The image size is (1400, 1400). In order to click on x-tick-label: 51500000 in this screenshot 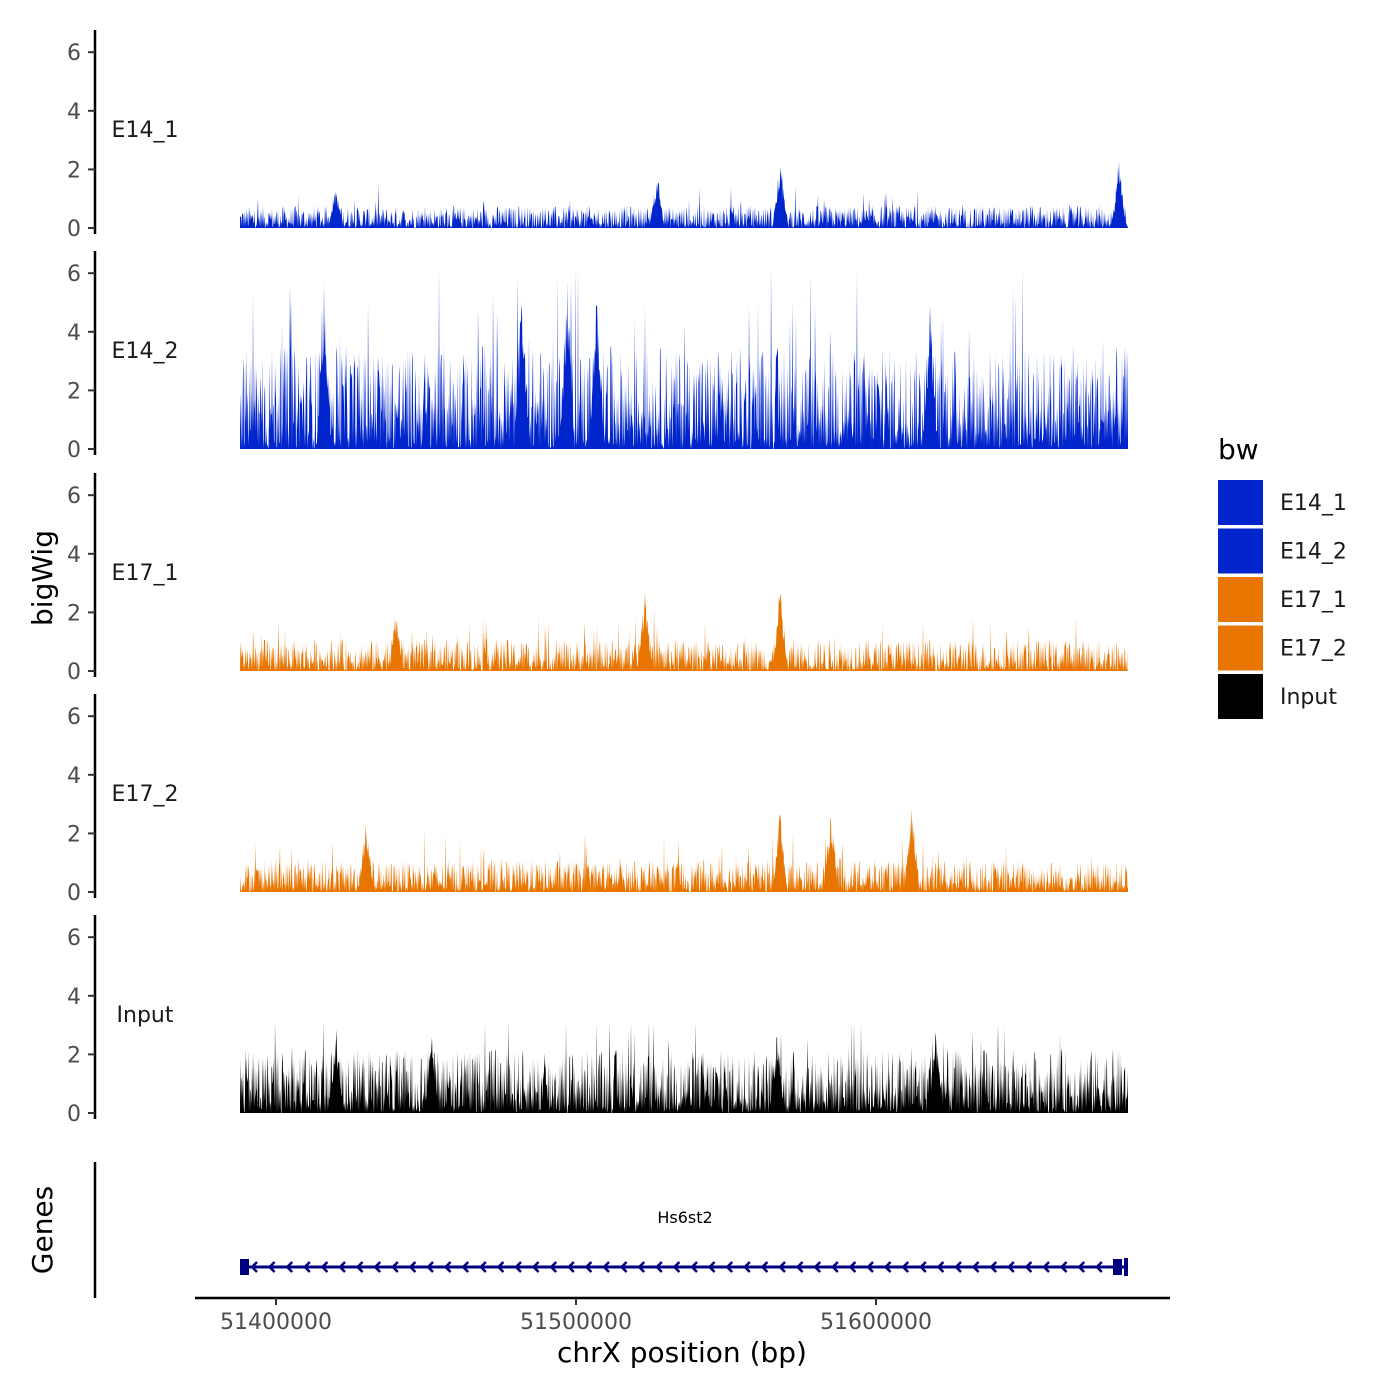, I will do `click(576, 1322)`.